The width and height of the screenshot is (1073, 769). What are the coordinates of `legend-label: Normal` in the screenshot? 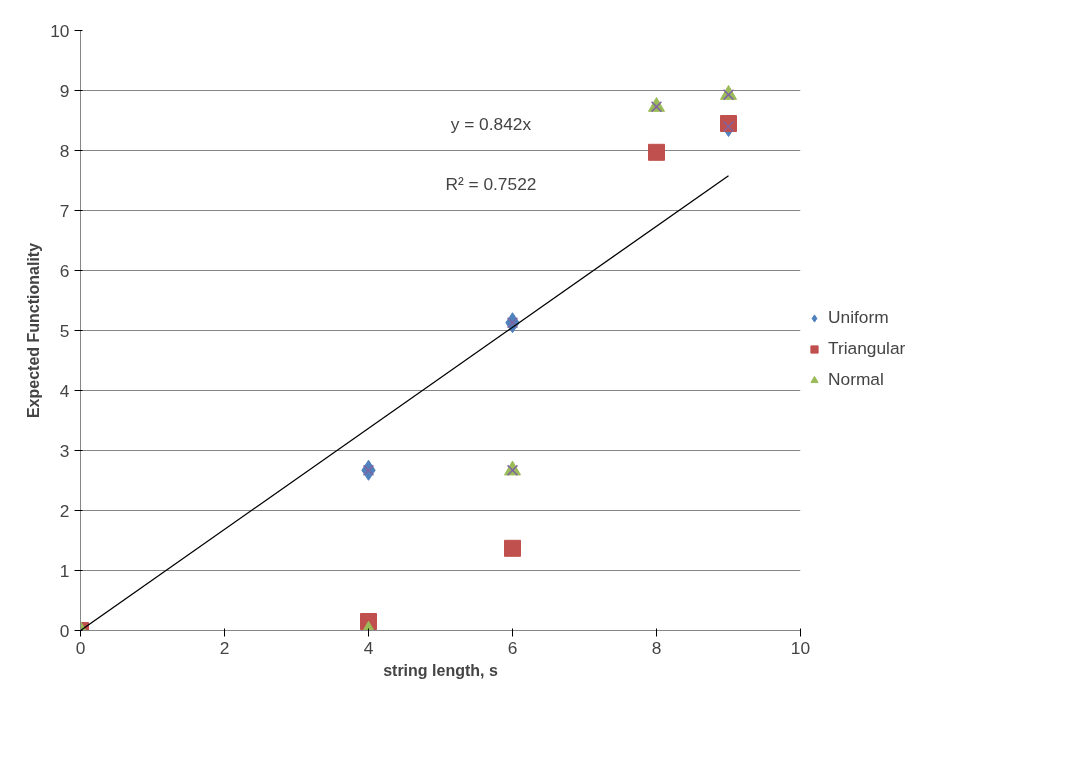 It's located at (856, 379).